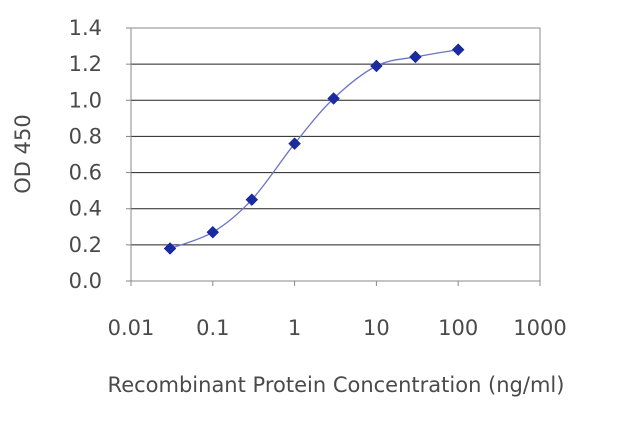  I want to click on y-tick-label-0: 0.0, so click(85, 281).